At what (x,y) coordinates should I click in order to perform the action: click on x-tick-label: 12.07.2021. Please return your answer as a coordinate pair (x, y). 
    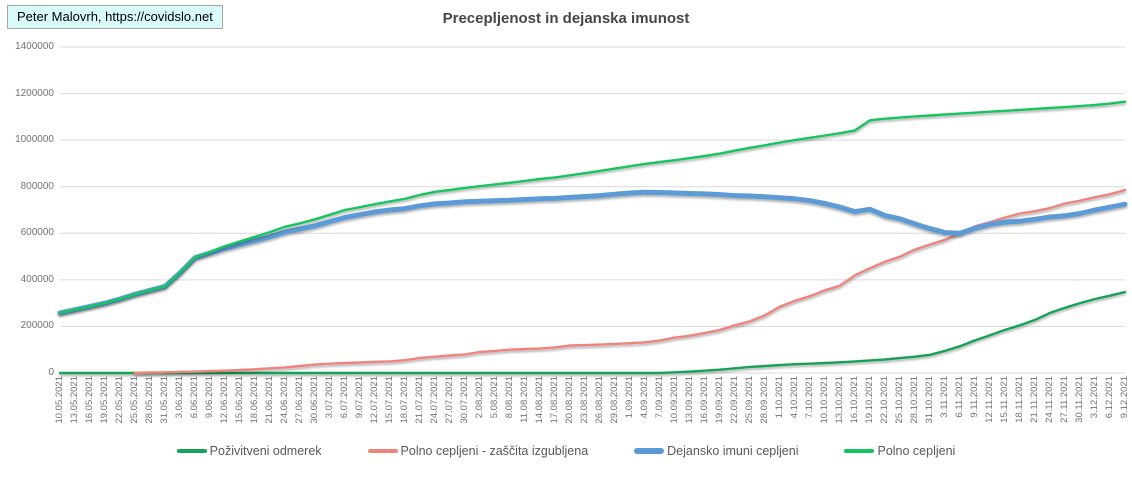
    Looking at the image, I should click on (374, 400).